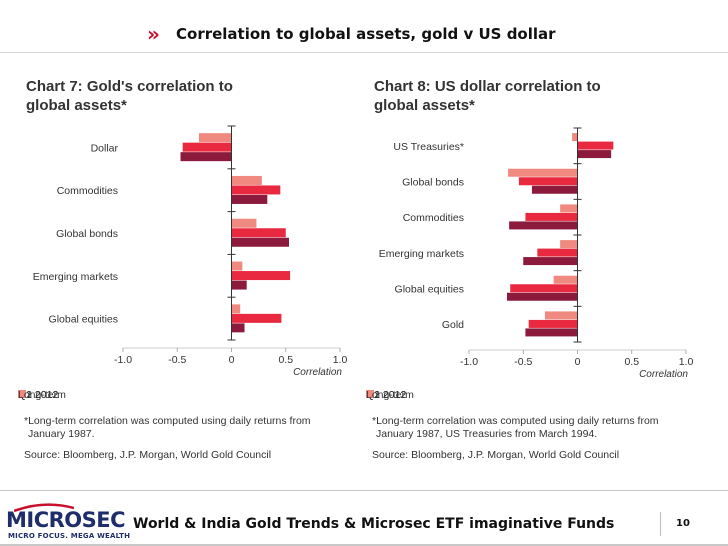 This screenshot has height=546, width=728. What do you see at coordinates (153, 34) in the screenshot?
I see `chevron-right-icon: »` at bounding box center [153, 34].